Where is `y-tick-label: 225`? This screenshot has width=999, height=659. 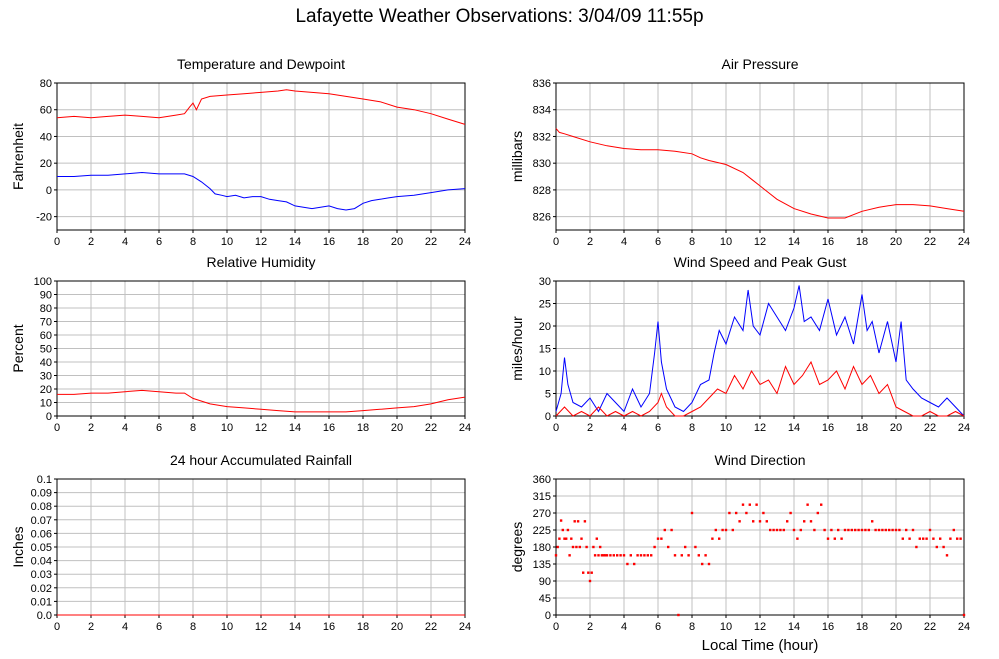 y-tick-label: 225 is located at coordinates (542, 531).